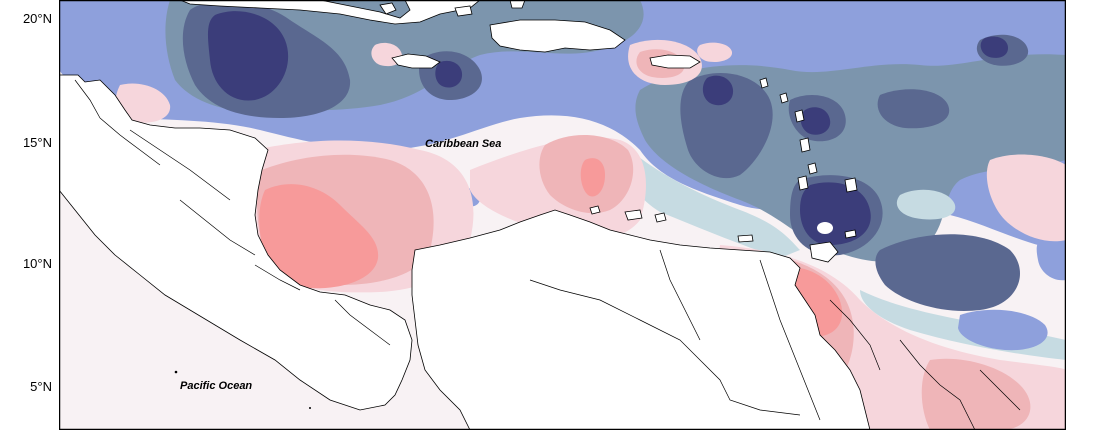  What do you see at coordinates (675, 61) in the screenshot?
I see `land-puerto-rico` at bounding box center [675, 61].